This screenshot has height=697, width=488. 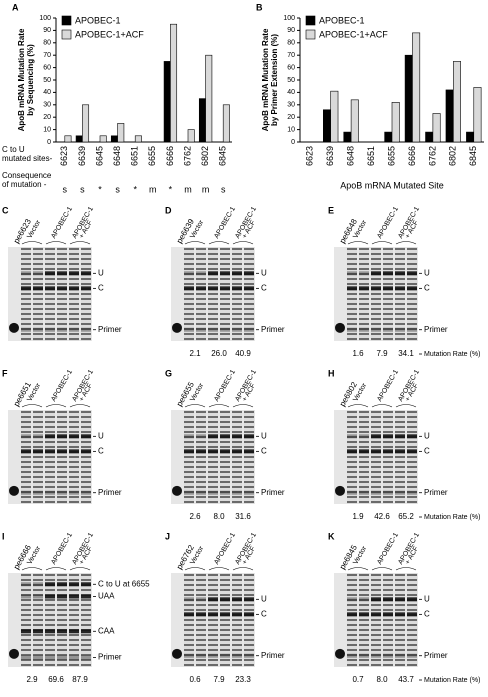 I want to click on panel-letter: B, so click(x=259, y=7).